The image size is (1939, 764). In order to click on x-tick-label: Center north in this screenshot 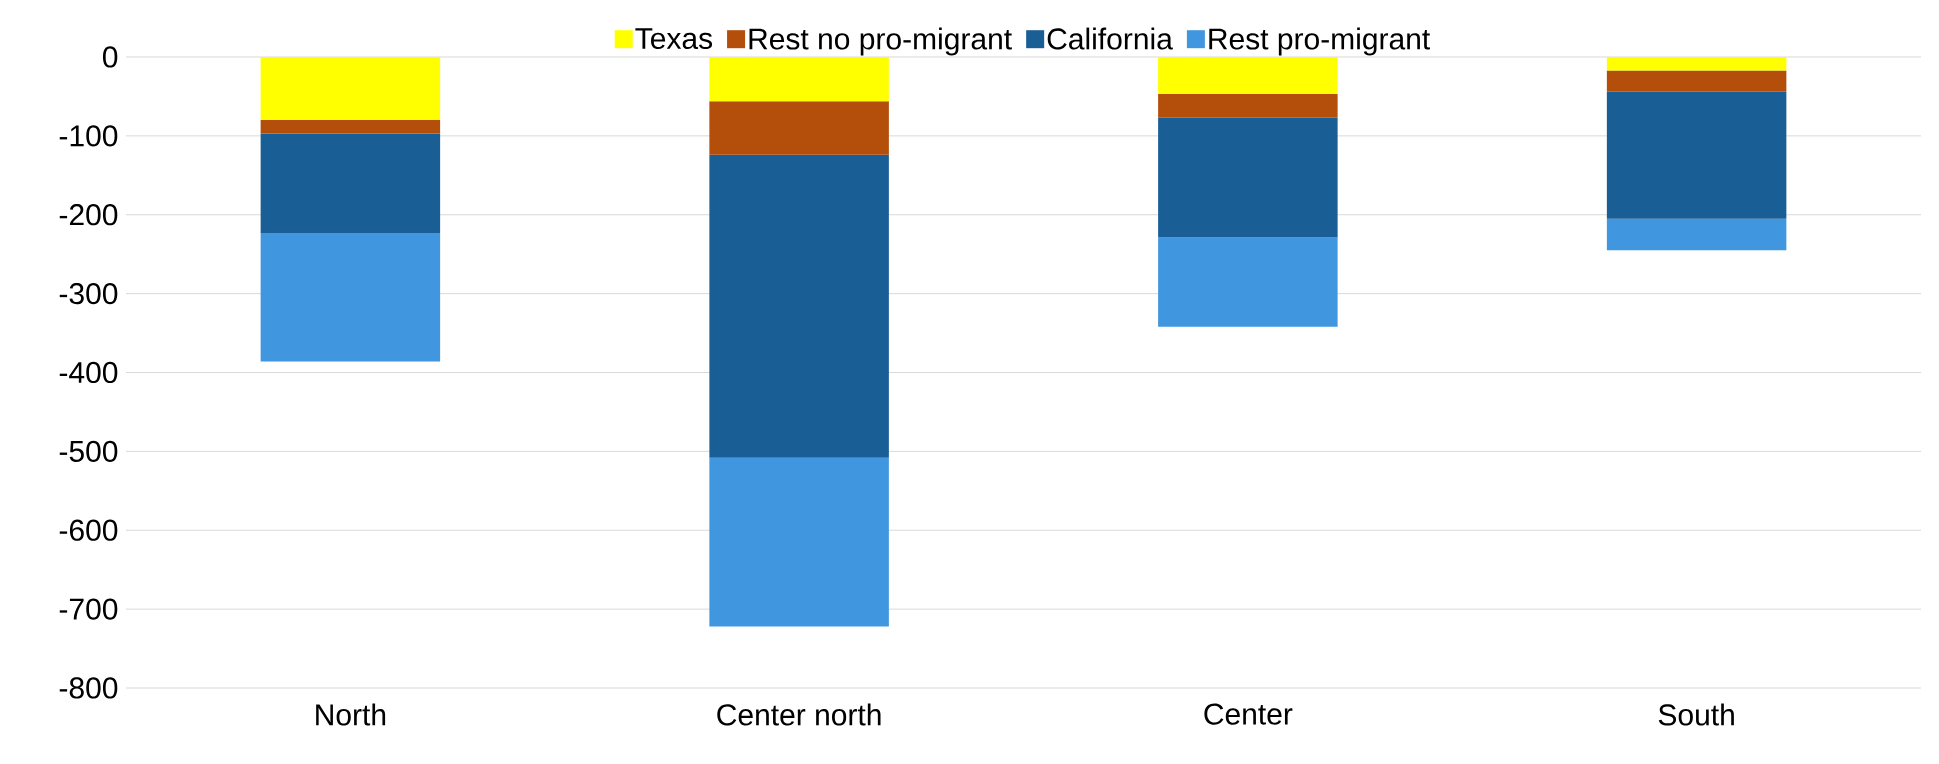, I will do `click(799, 714)`.